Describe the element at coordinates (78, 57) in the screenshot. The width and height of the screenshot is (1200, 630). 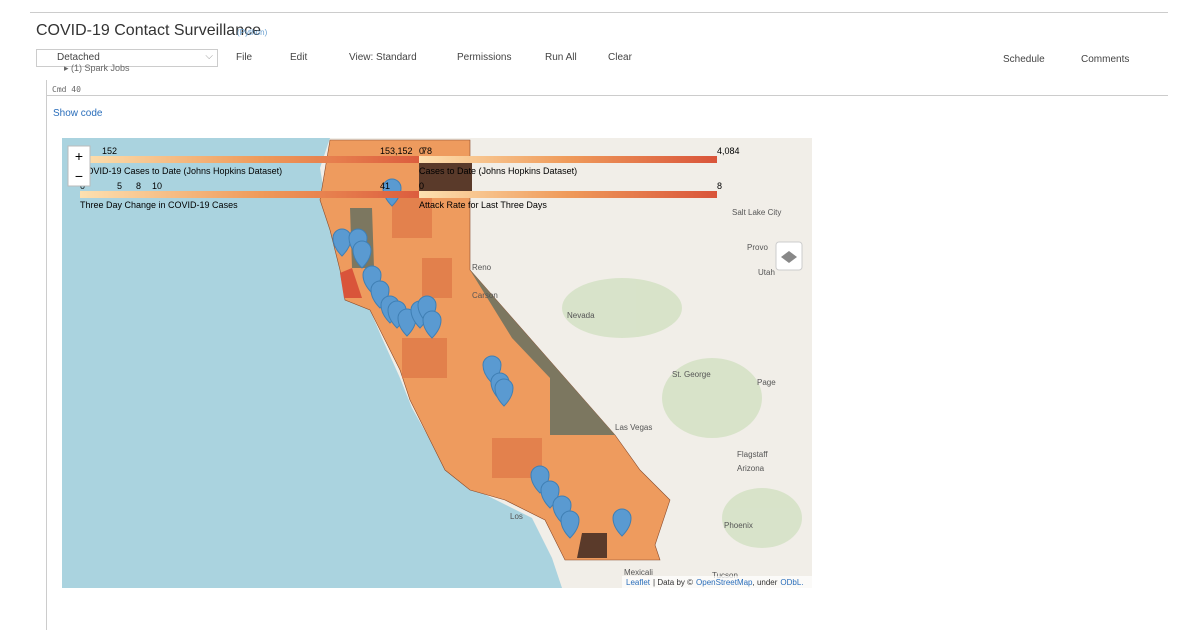
I see `cluster-name: Detached` at that location.